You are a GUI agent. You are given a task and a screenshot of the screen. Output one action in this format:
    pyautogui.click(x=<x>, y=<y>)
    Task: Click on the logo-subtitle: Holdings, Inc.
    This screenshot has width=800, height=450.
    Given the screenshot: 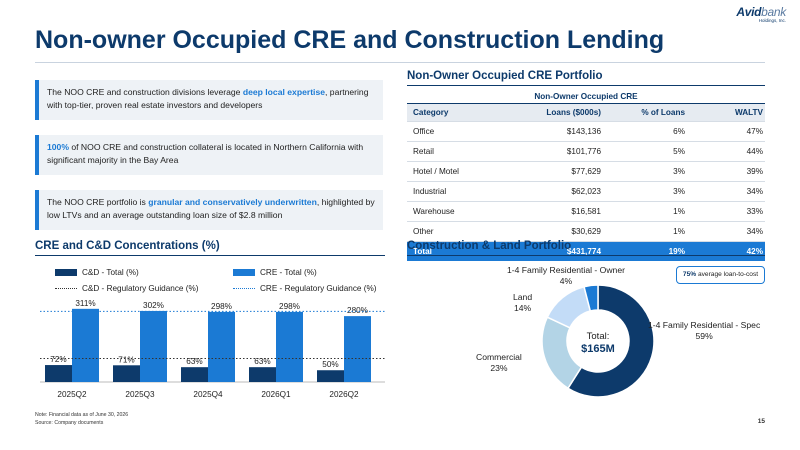 What is the action you would take?
    pyautogui.click(x=772, y=20)
    